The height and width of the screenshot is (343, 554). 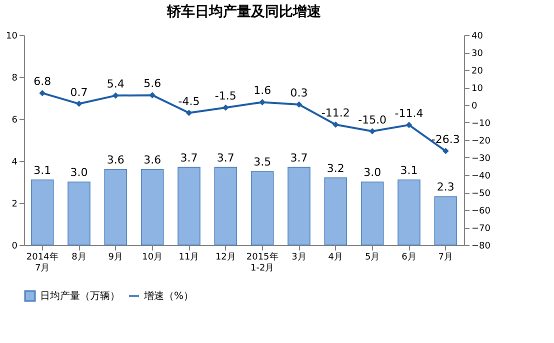 I want to click on data-label: -11.2, so click(x=335, y=113).